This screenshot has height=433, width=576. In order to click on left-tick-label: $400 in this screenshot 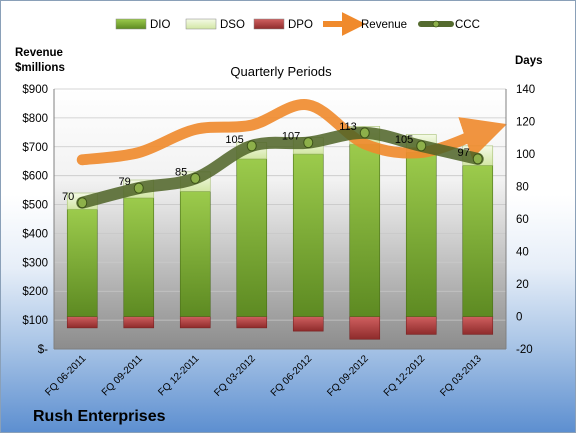, I will do `click(35, 234)`.